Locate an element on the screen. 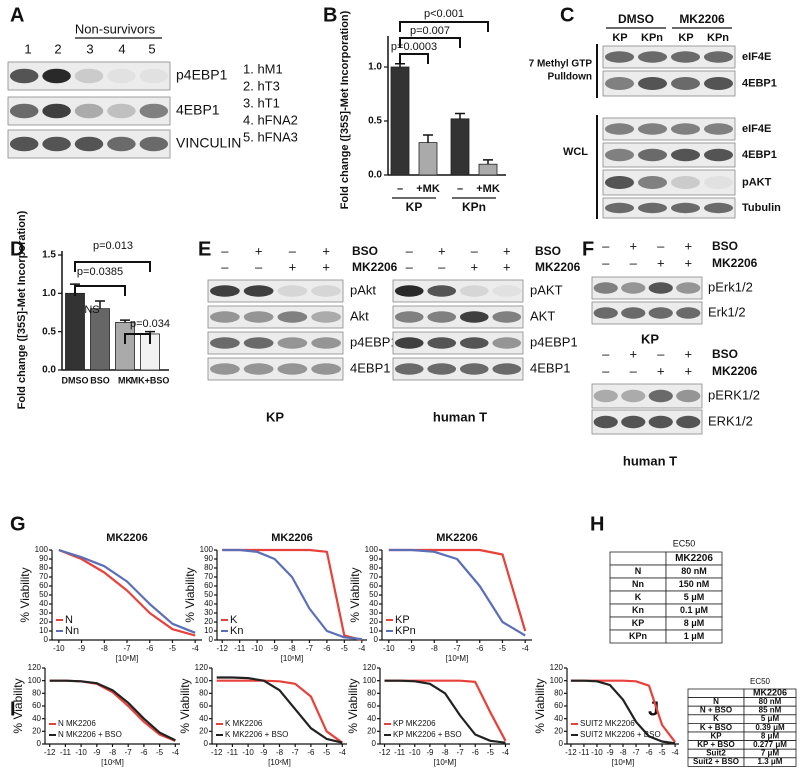  legend-label: K MK2206 is located at coordinates (244, 723).